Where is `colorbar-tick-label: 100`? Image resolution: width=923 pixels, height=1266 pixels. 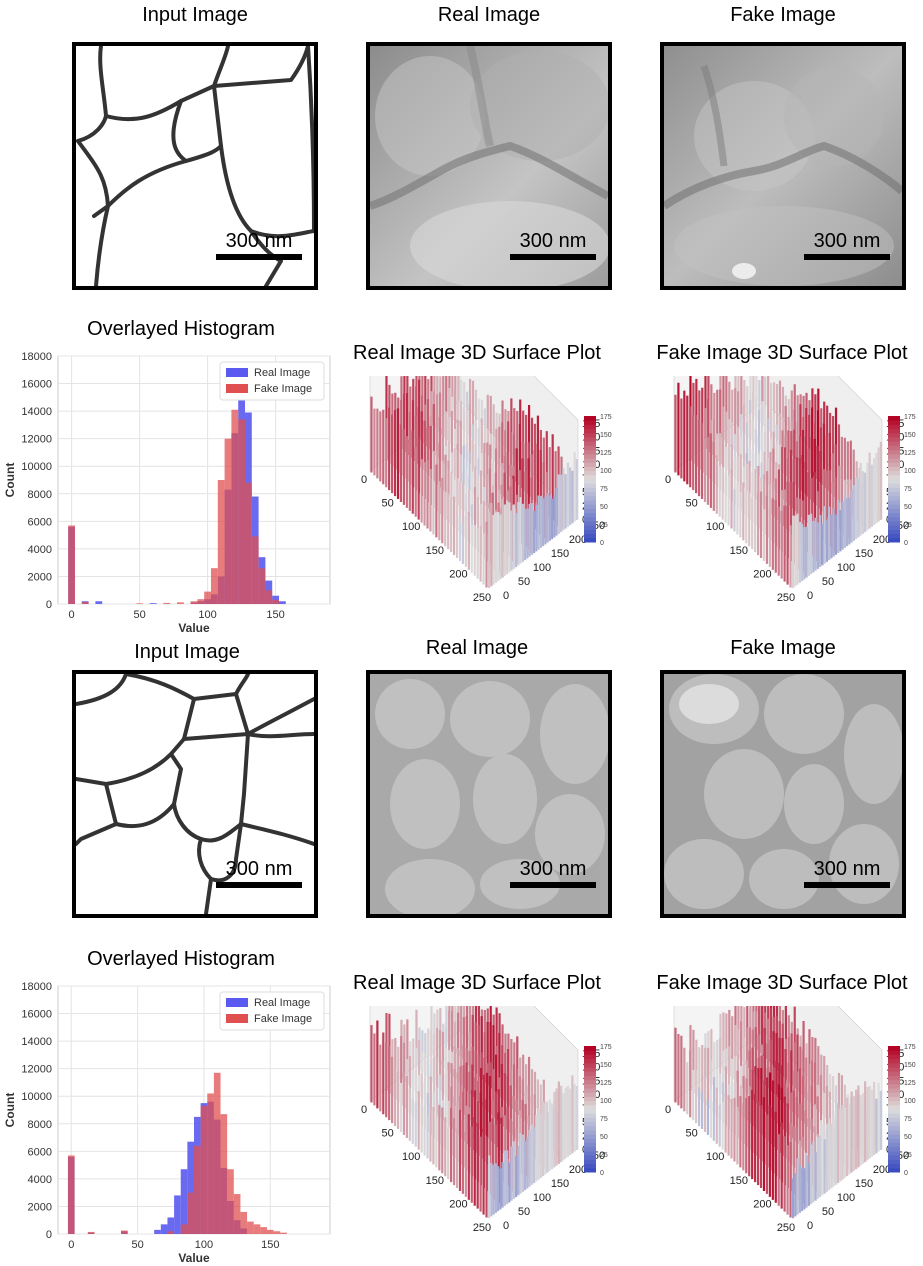 colorbar-tick-label: 100 is located at coordinates (606, 471).